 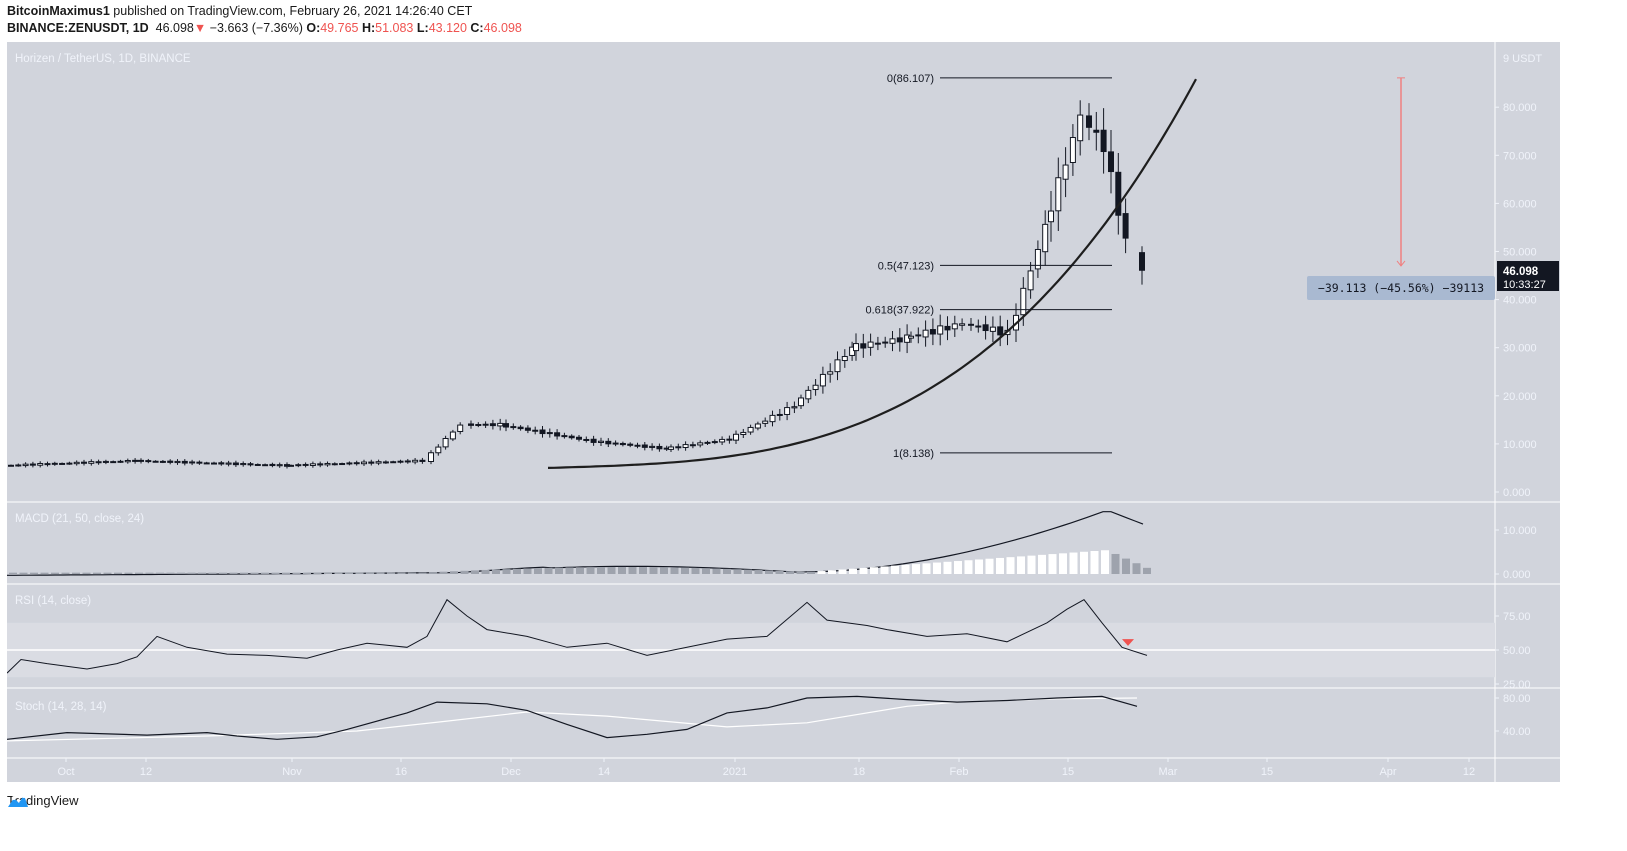 I want to click on svg-text: Dec, so click(x=511, y=772).